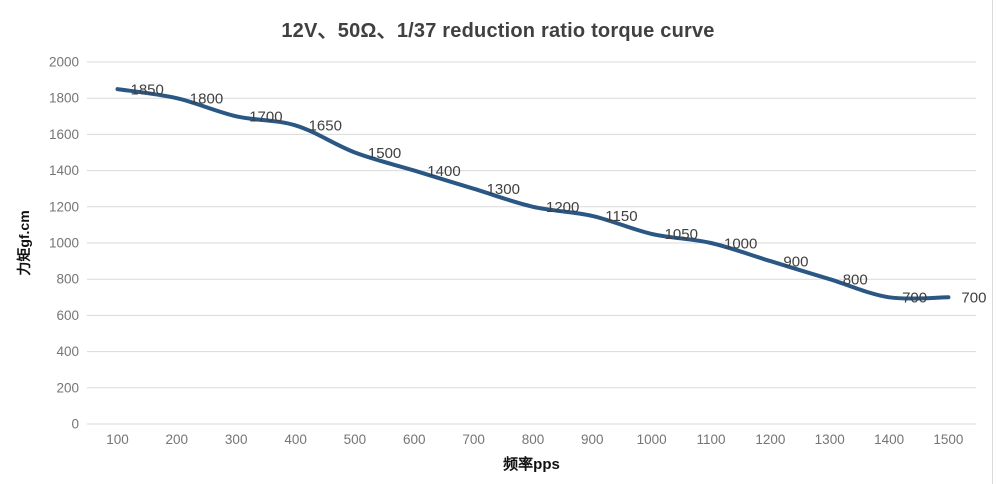 The width and height of the screenshot is (996, 484). What do you see at coordinates (473, 439) in the screenshot?
I see `x-tick-label: 700` at bounding box center [473, 439].